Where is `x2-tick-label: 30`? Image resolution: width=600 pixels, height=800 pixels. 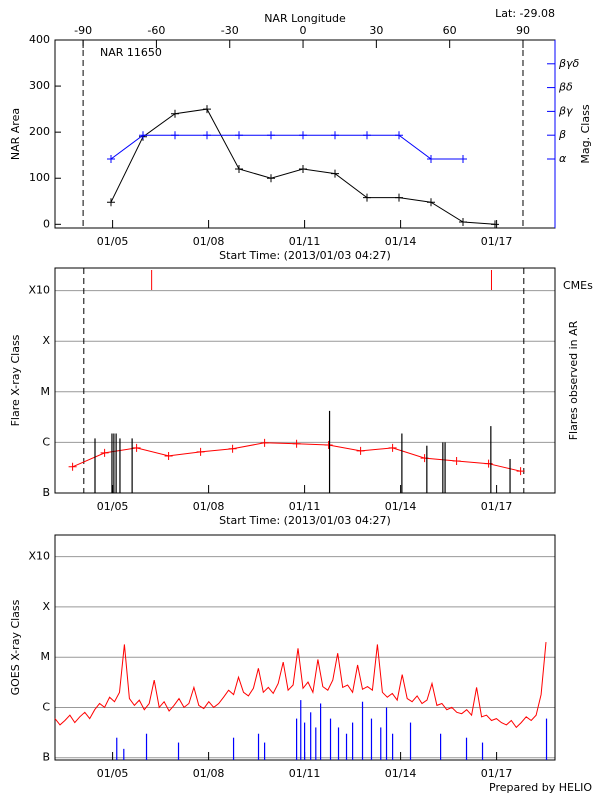 x2-tick-label: 30 is located at coordinates (376, 30).